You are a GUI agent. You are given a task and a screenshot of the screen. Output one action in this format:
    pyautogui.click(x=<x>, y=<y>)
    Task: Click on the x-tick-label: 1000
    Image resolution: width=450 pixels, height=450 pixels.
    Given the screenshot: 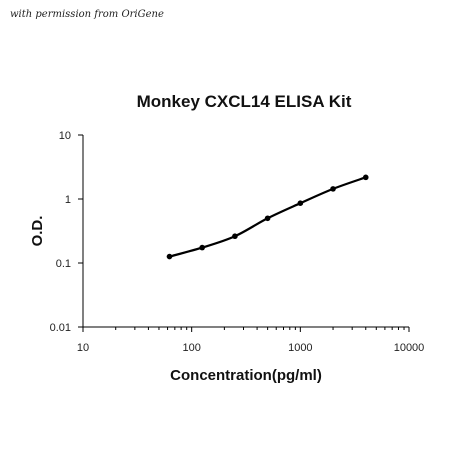 What is the action you would take?
    pyautogui.click(x=300, y=348)
    